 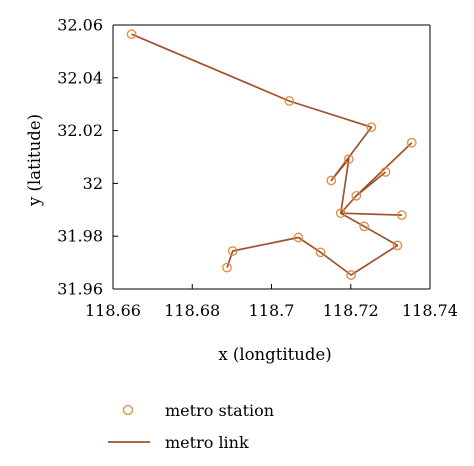 I want to click on y-tick-label: 32.02, so click(x=80, y=130).